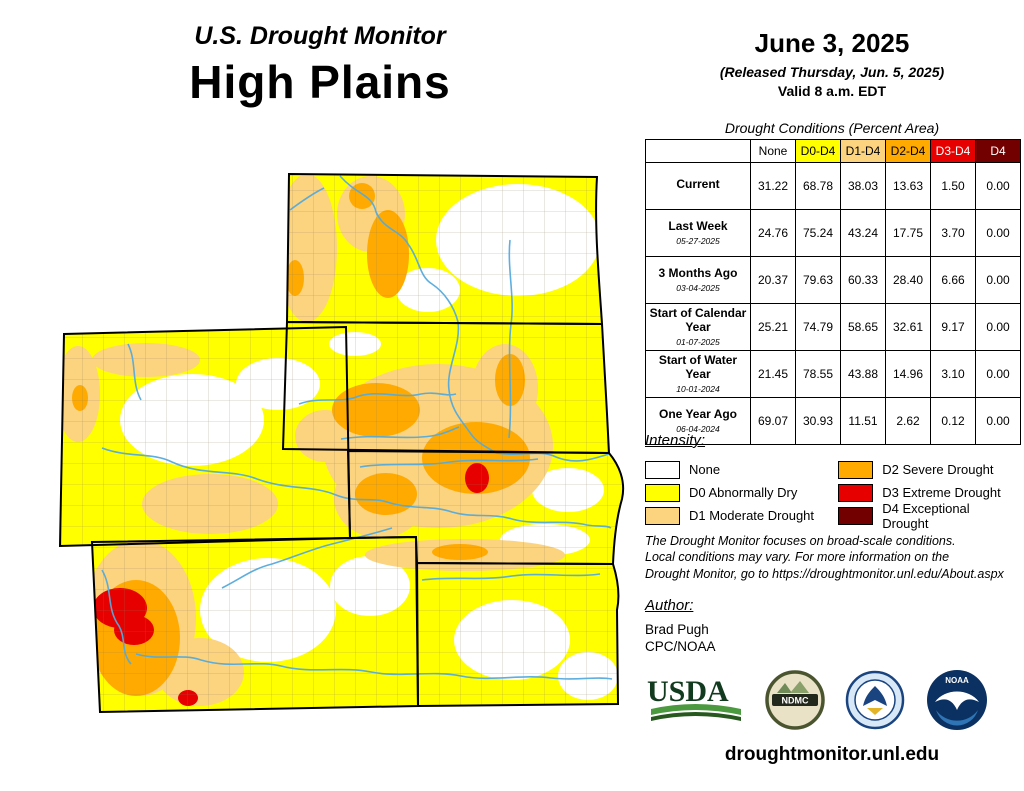 Image resolution: width=1024 pixels, height=791 pixels. What do you see at coordinates (773, 421) in the screenshot?
I see `cell-value: 69.07` at bounding box center [773, 421].